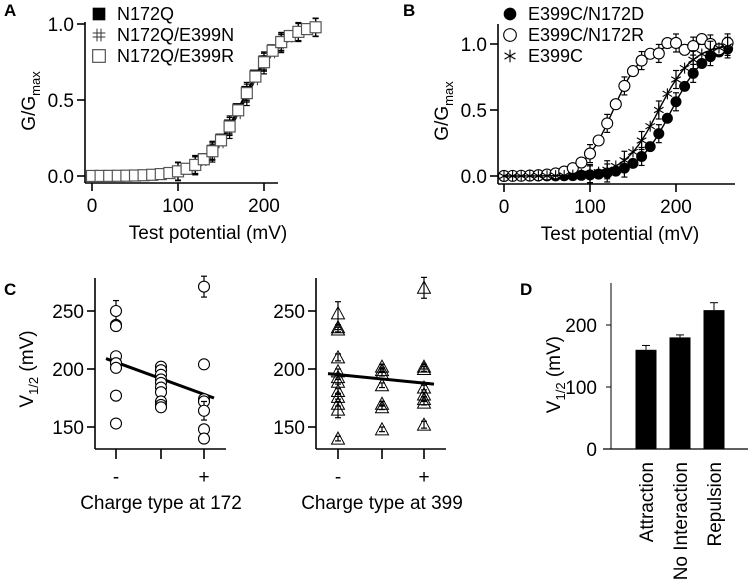  Describe the element at coordinates (92, 206) in the screenshot. I see `x-tick-label: 0` at that location.